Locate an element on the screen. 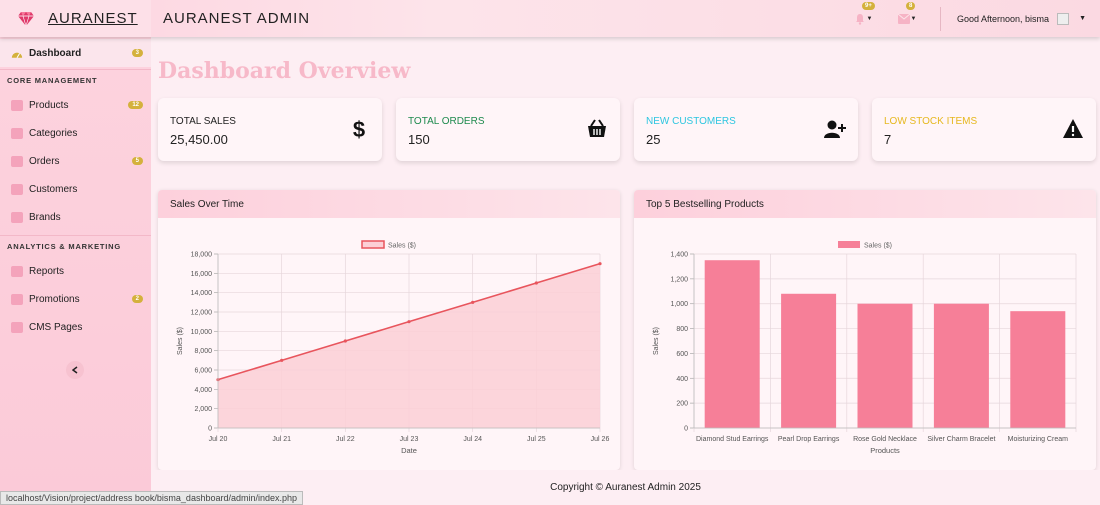  sidebar-item-brands: Brands is located at coordinates (75, 217).